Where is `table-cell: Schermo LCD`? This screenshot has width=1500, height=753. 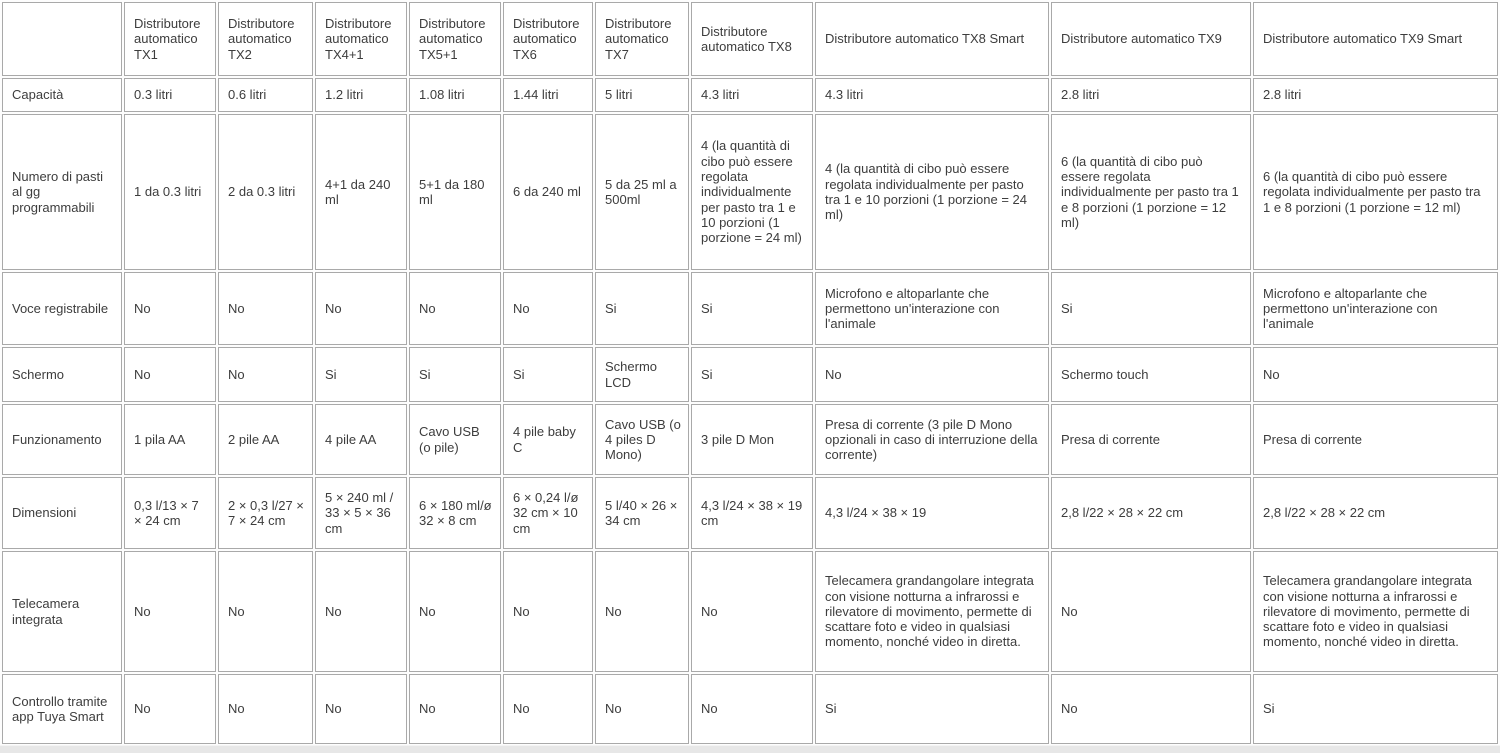
table-cell: Schermo LCD is located at coordinates (642, 374).